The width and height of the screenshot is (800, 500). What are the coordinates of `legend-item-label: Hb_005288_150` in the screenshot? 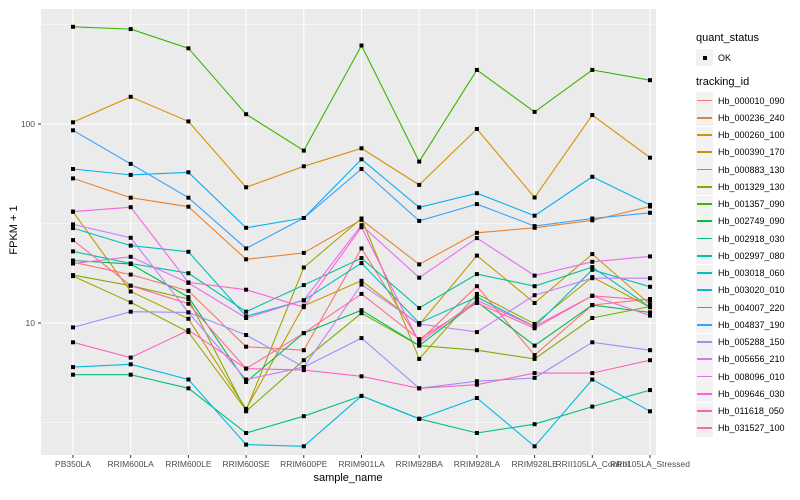 It's located at (751, 342).